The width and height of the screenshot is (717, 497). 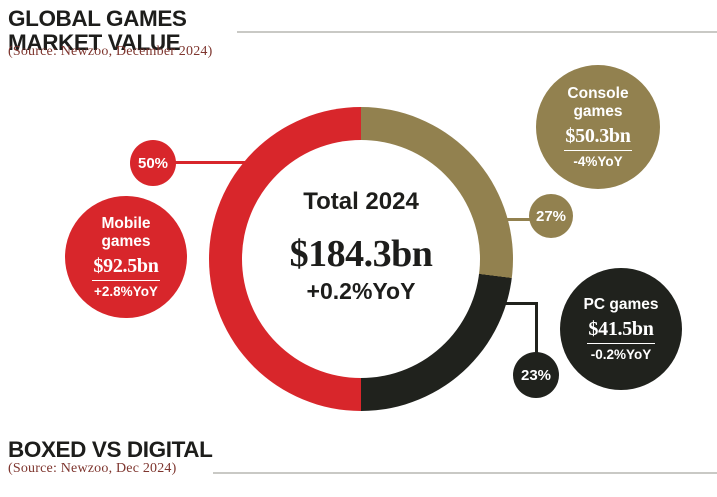 I want to click on share-badge-pc: 23%, so click(x=536, y=375).